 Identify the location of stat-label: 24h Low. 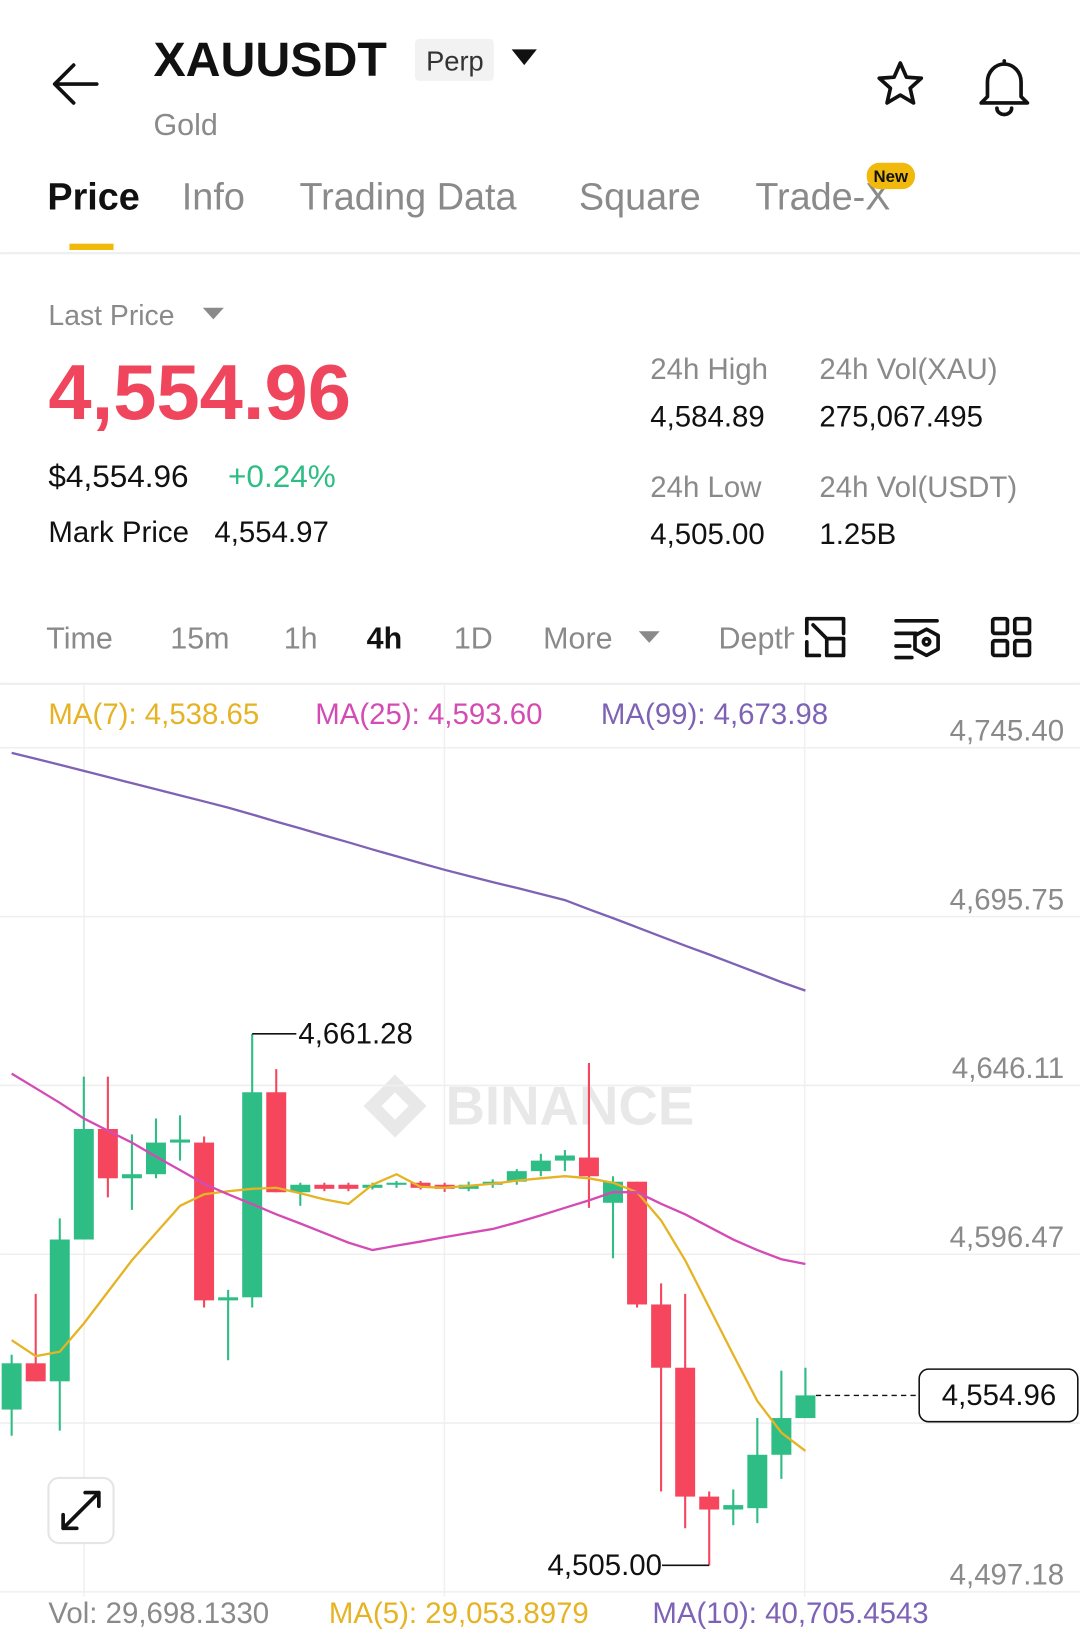
(706, 487).